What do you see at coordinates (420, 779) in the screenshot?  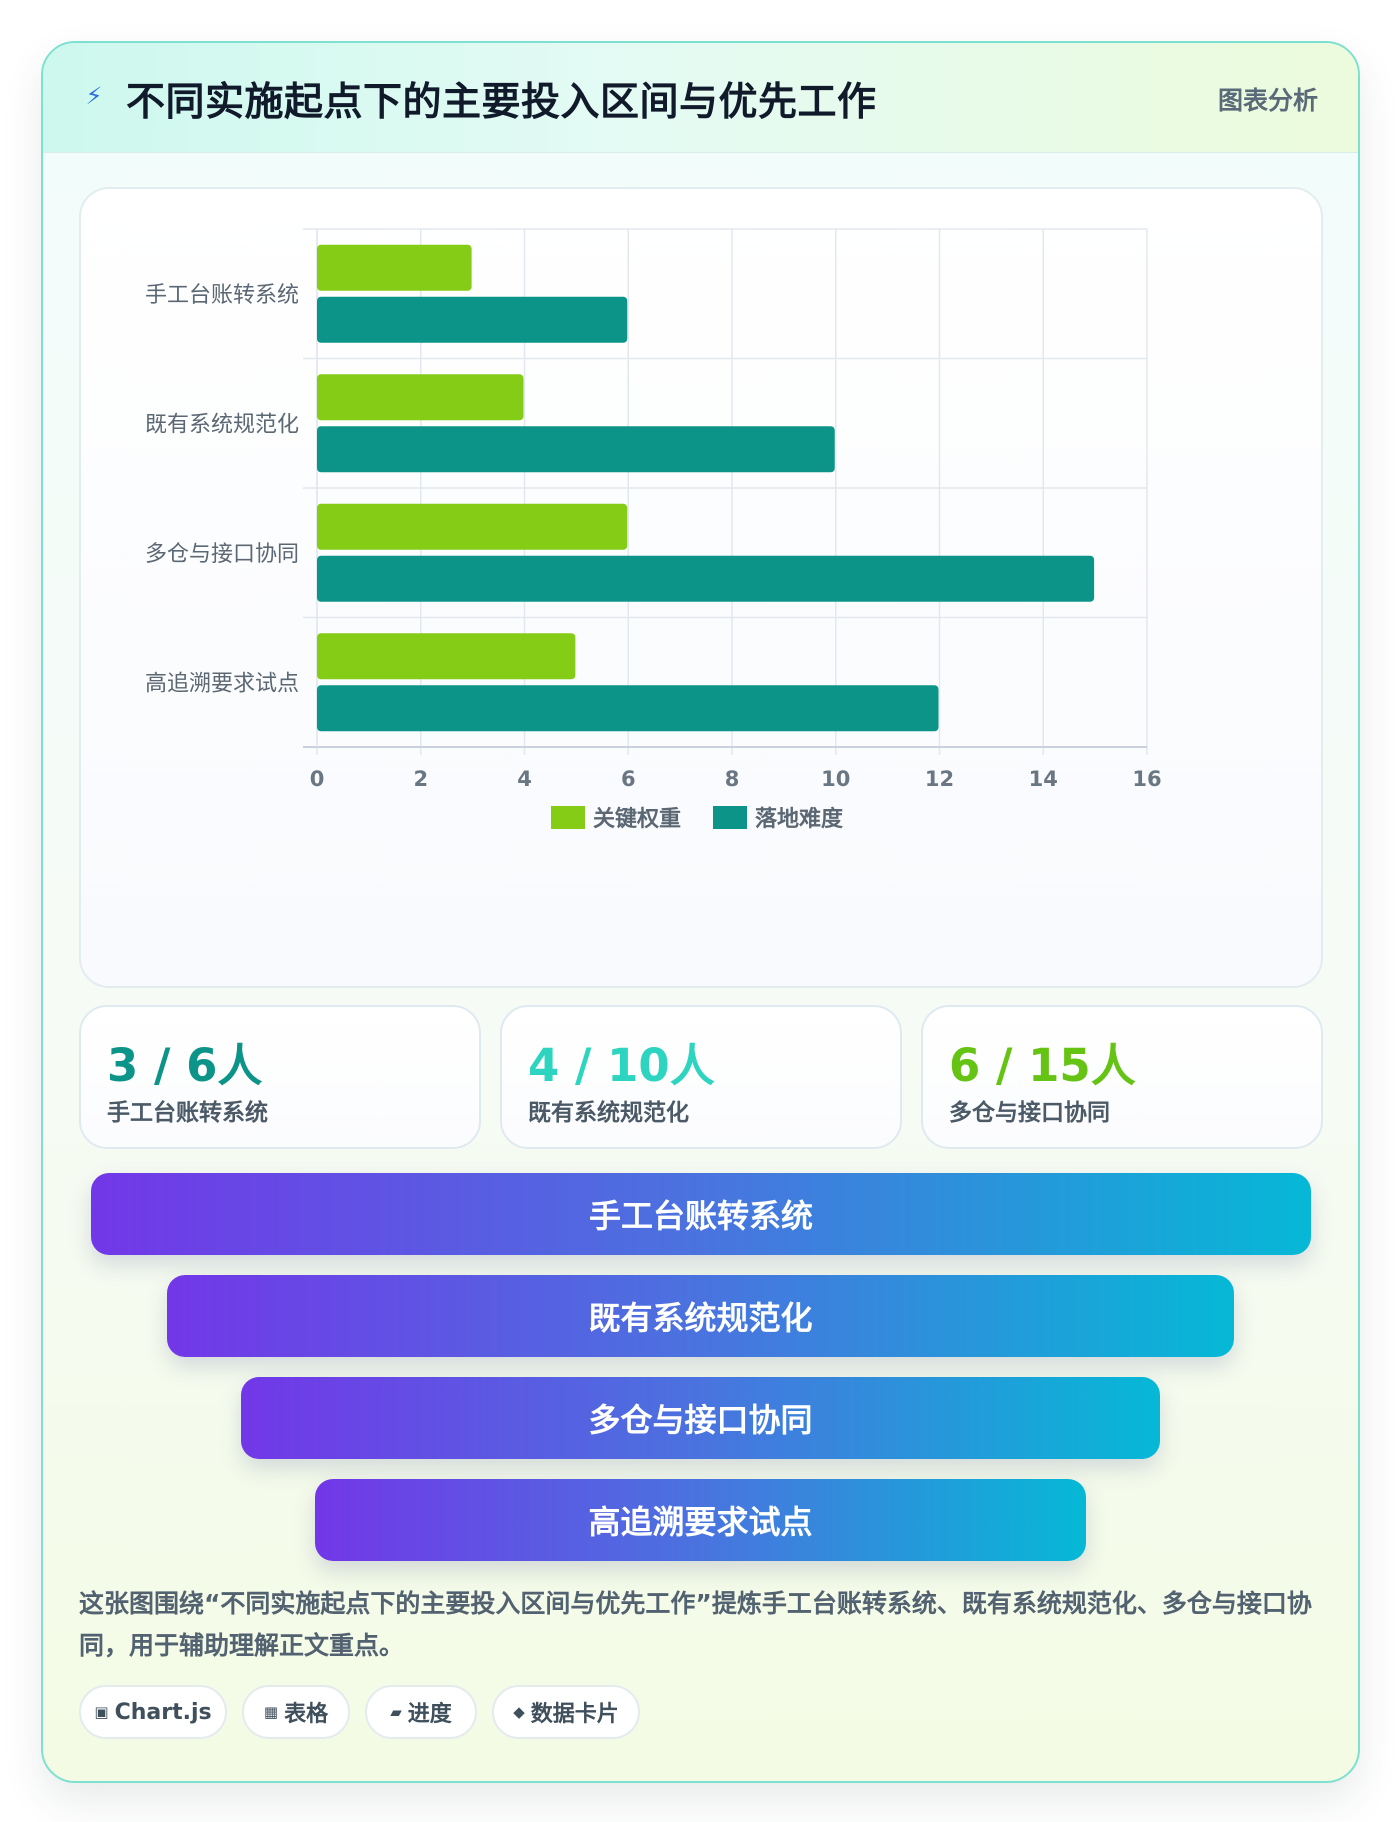 I see `x-tick-label: 2` at bounding box center [420, 779].